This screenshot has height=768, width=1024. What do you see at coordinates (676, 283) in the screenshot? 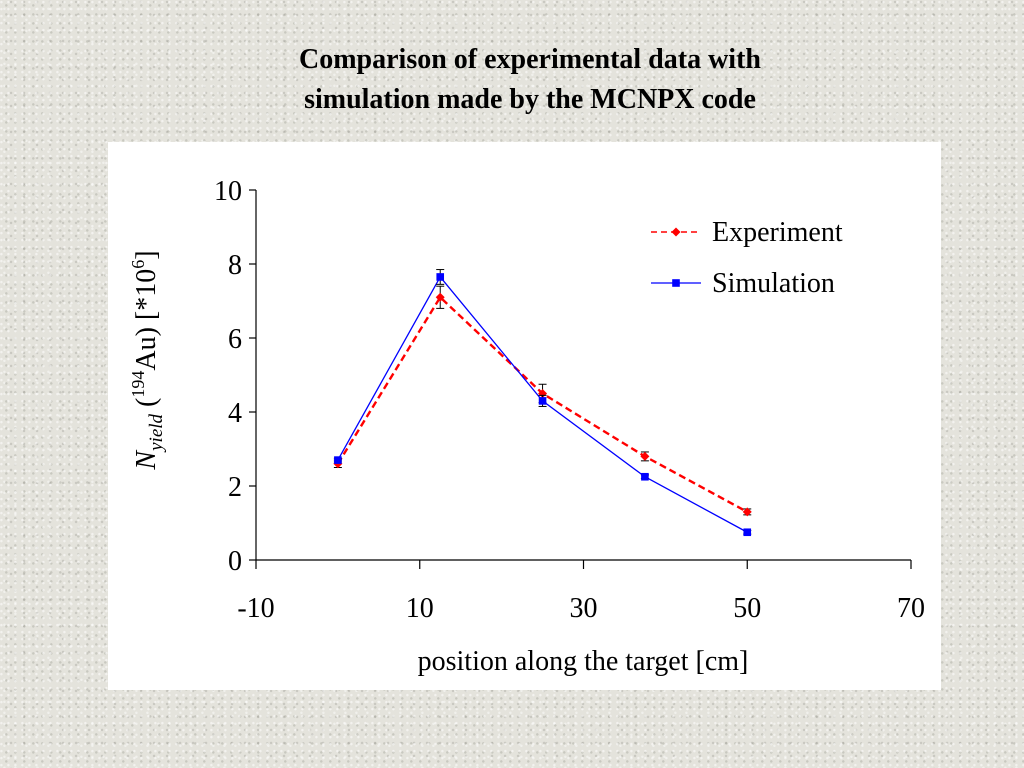
I see `legend-marker-simulation` at bounding box center [676, 283].